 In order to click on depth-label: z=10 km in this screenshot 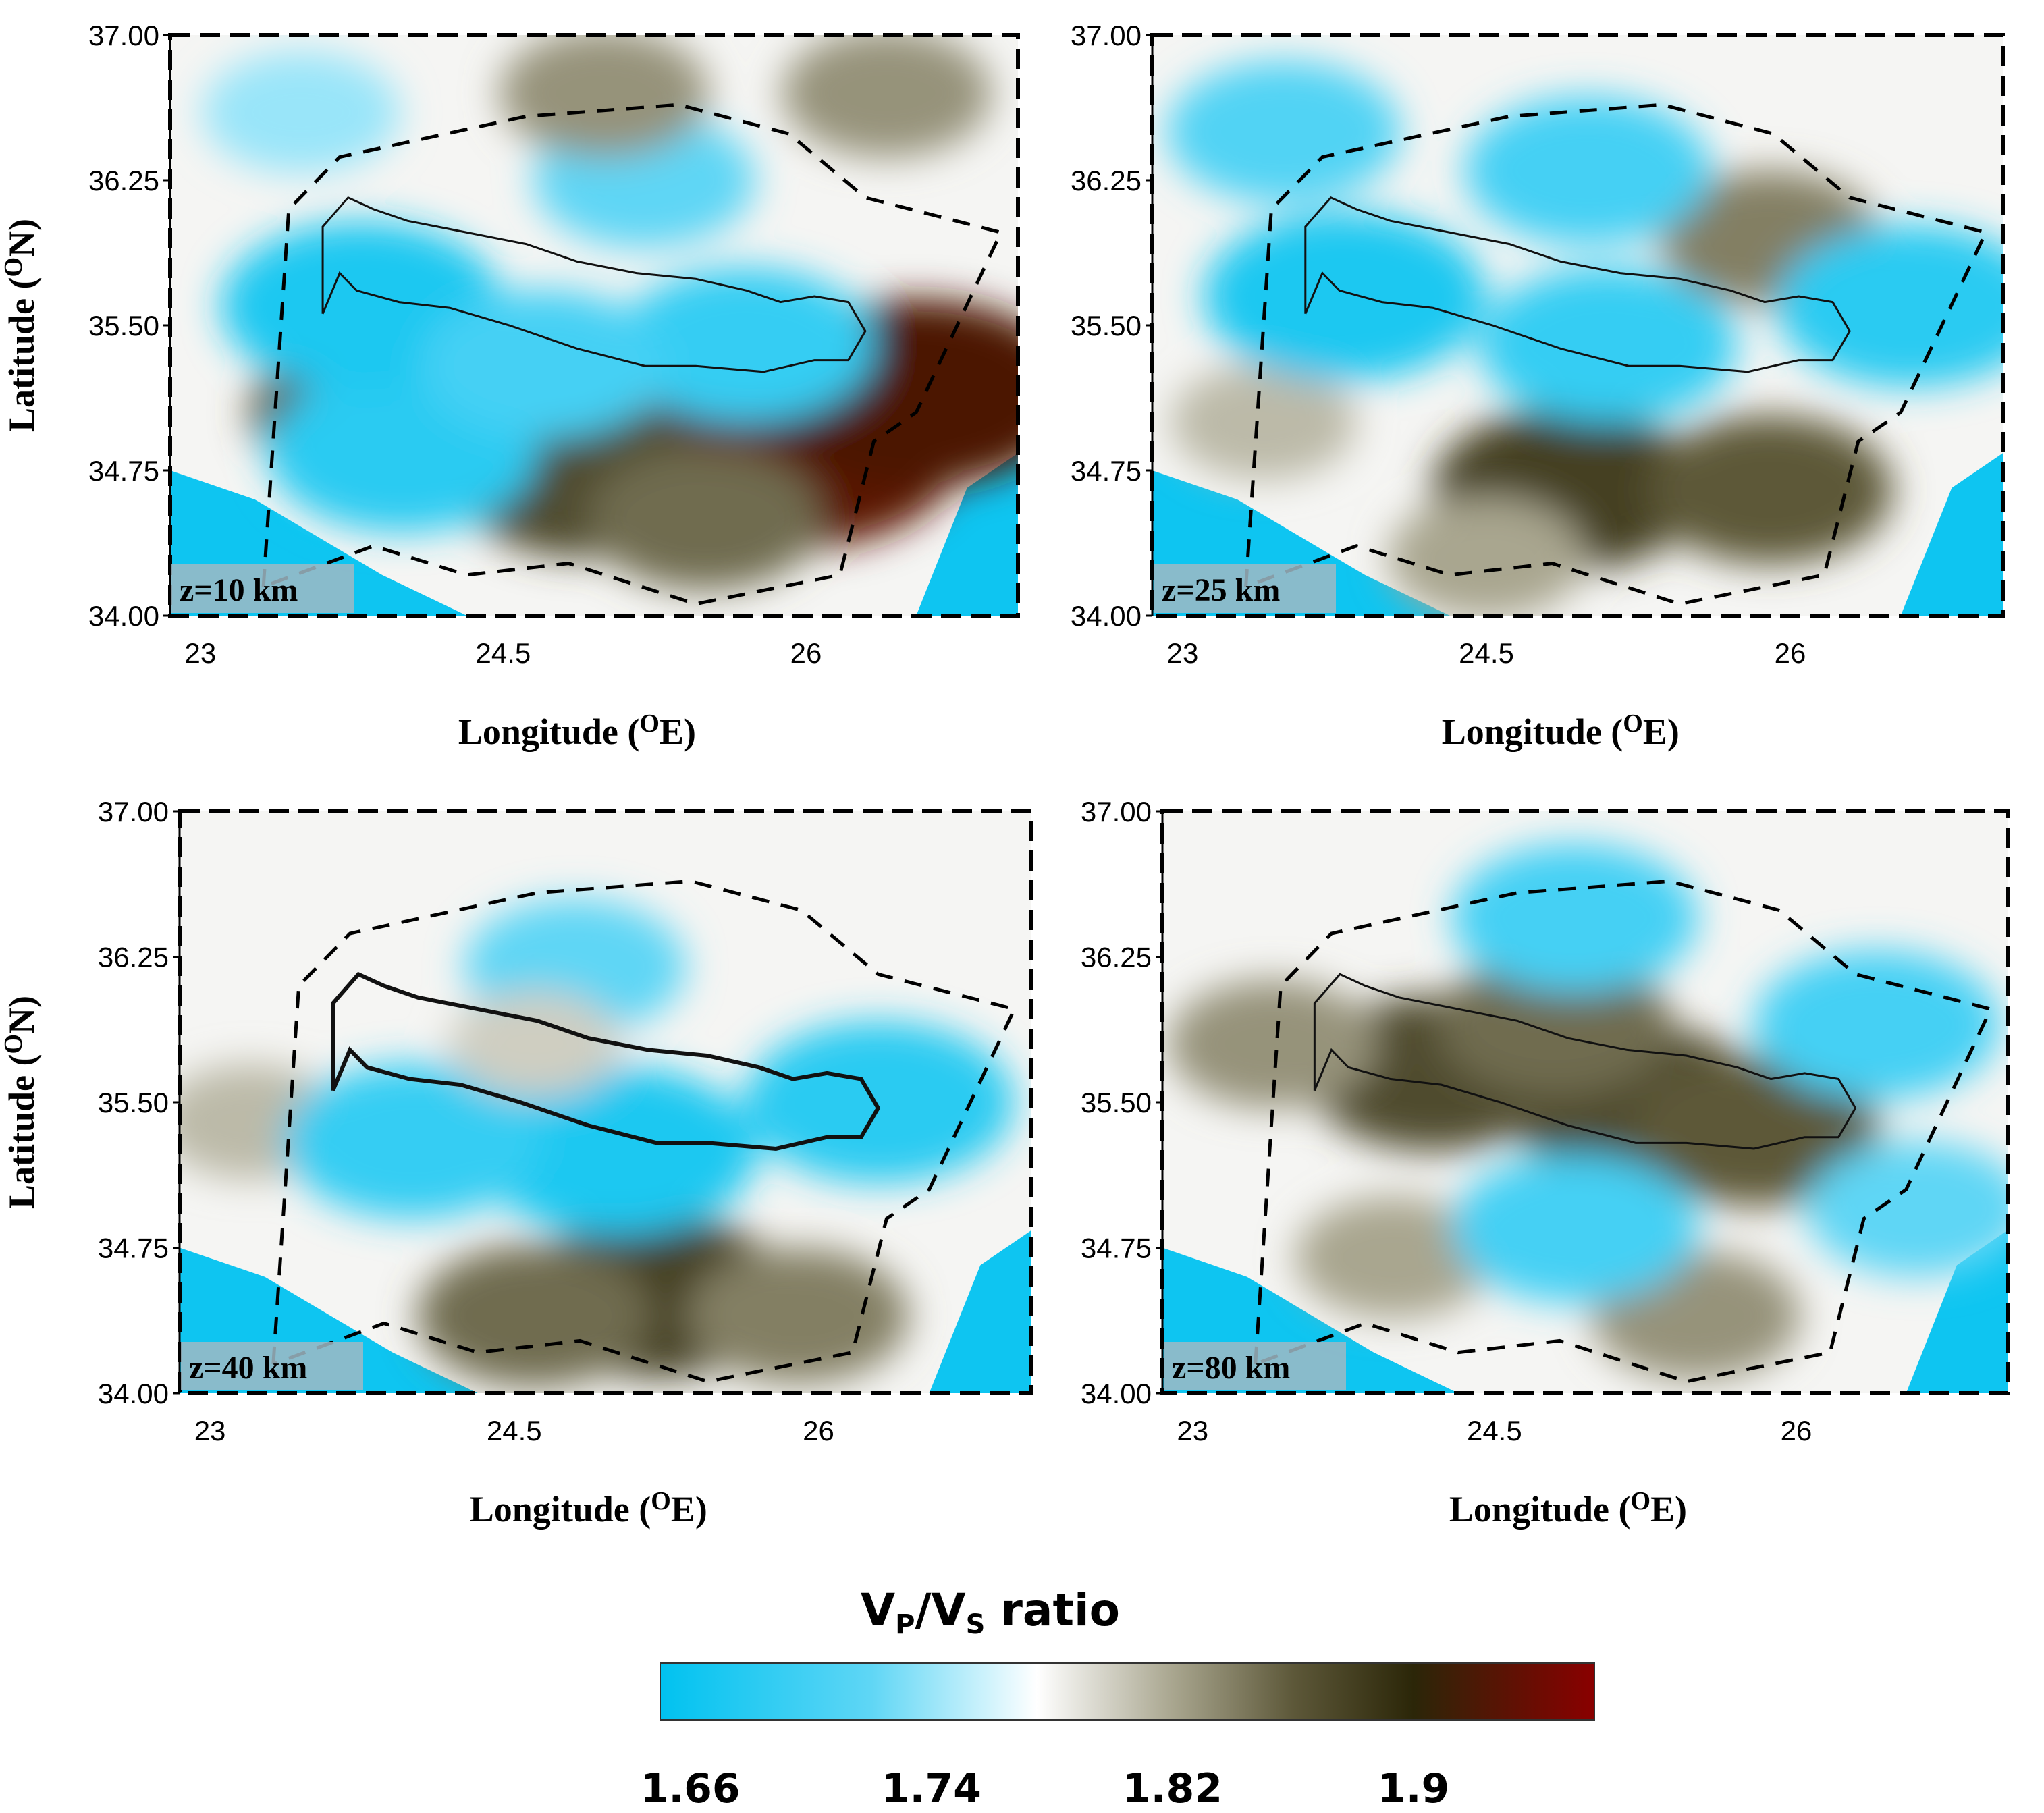, I will do `click(262, 588)`.